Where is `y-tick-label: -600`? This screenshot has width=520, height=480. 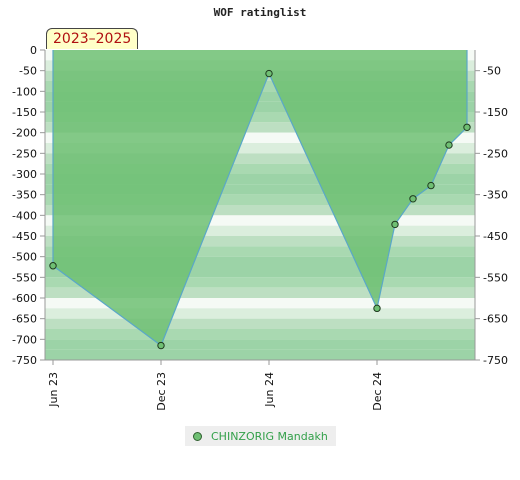 y-tick-label: -600 is located at coordinates (24, 298).